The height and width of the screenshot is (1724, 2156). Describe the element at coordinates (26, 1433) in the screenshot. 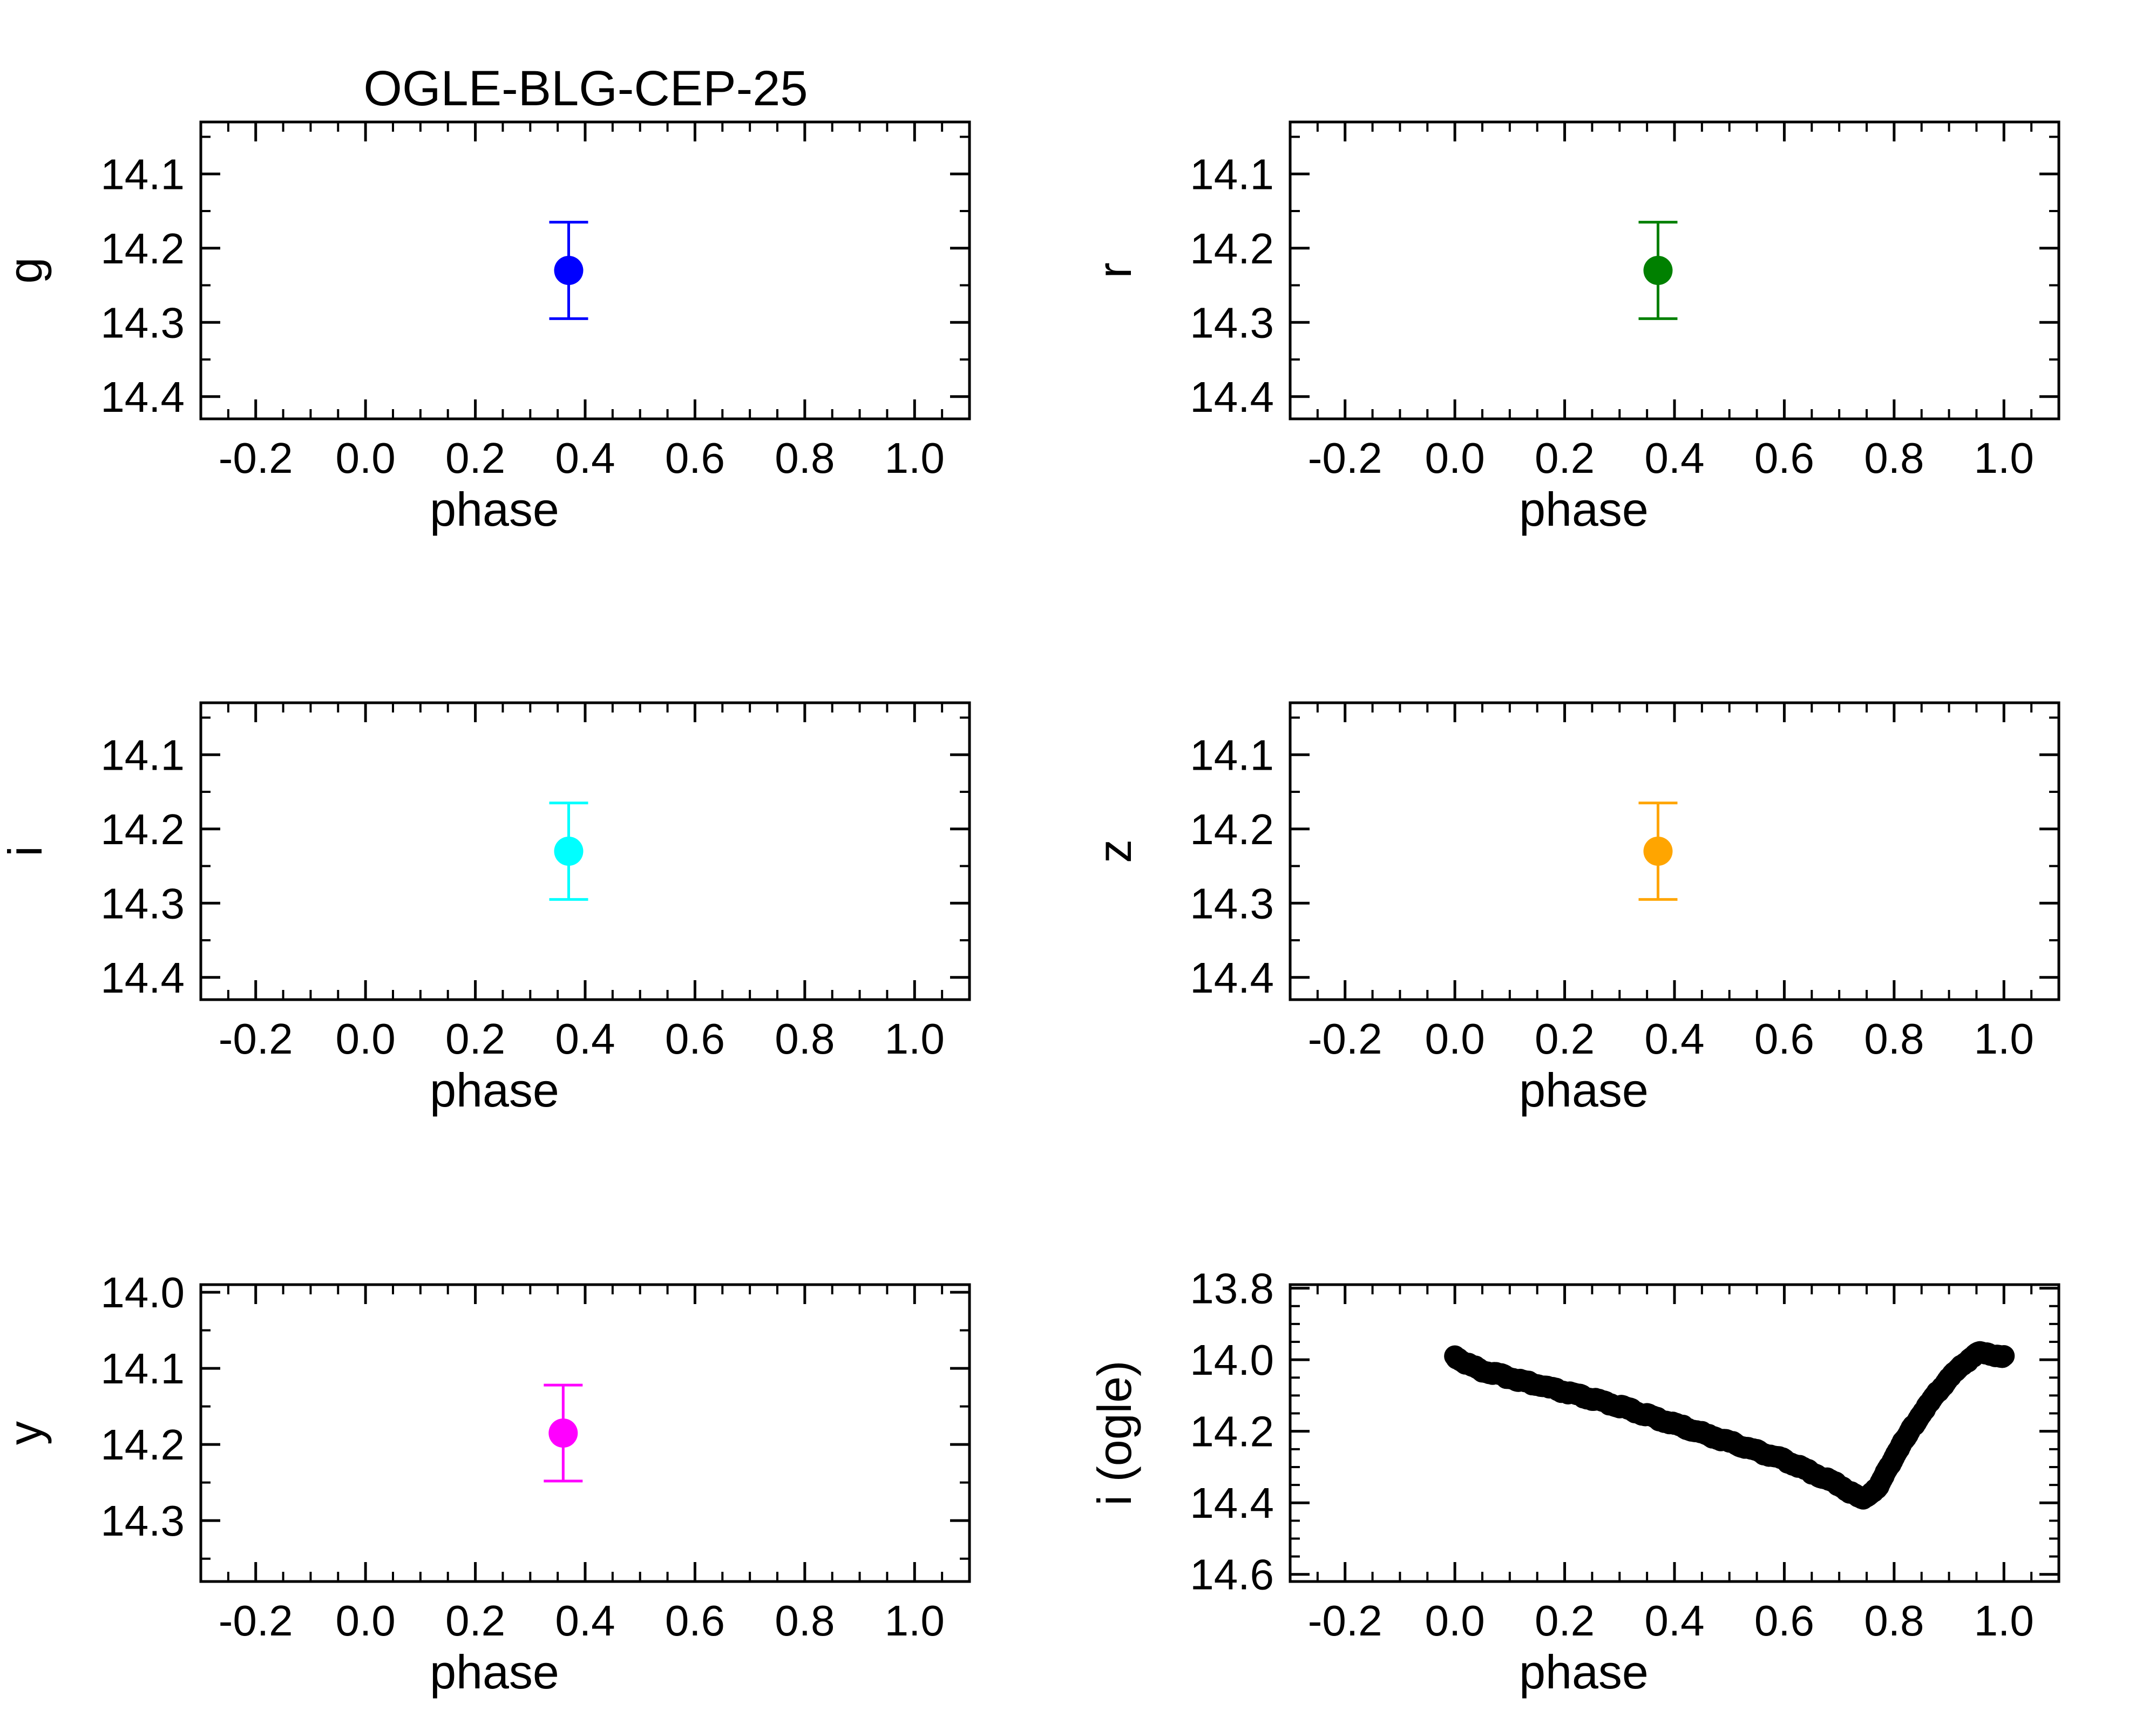

I see `y-axis-label: y` at that location.